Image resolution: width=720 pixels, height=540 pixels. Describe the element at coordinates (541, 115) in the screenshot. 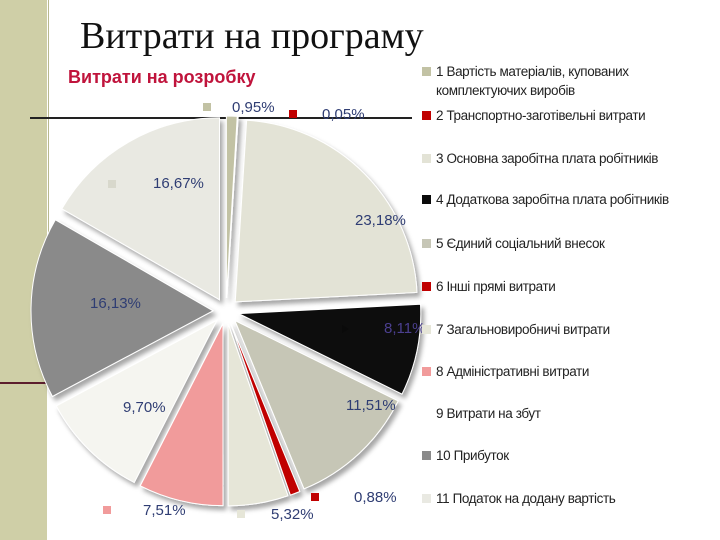

I see `legend-label: 2 Транспортно-заготівельні витрати` at that location.